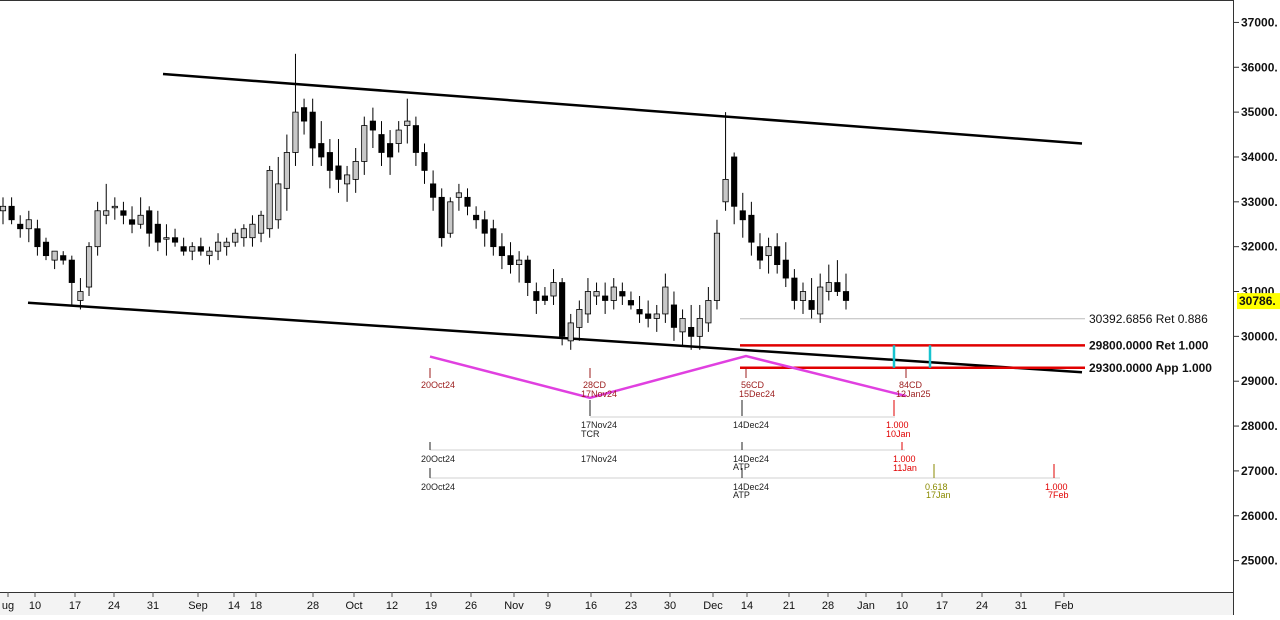 The height and width of the screenshot is (620, 1280). What do you see at coordinates (938, 495) in the screenshot?
I see `cycle-annotation: 17Jan` at bounding box center [938, 495].